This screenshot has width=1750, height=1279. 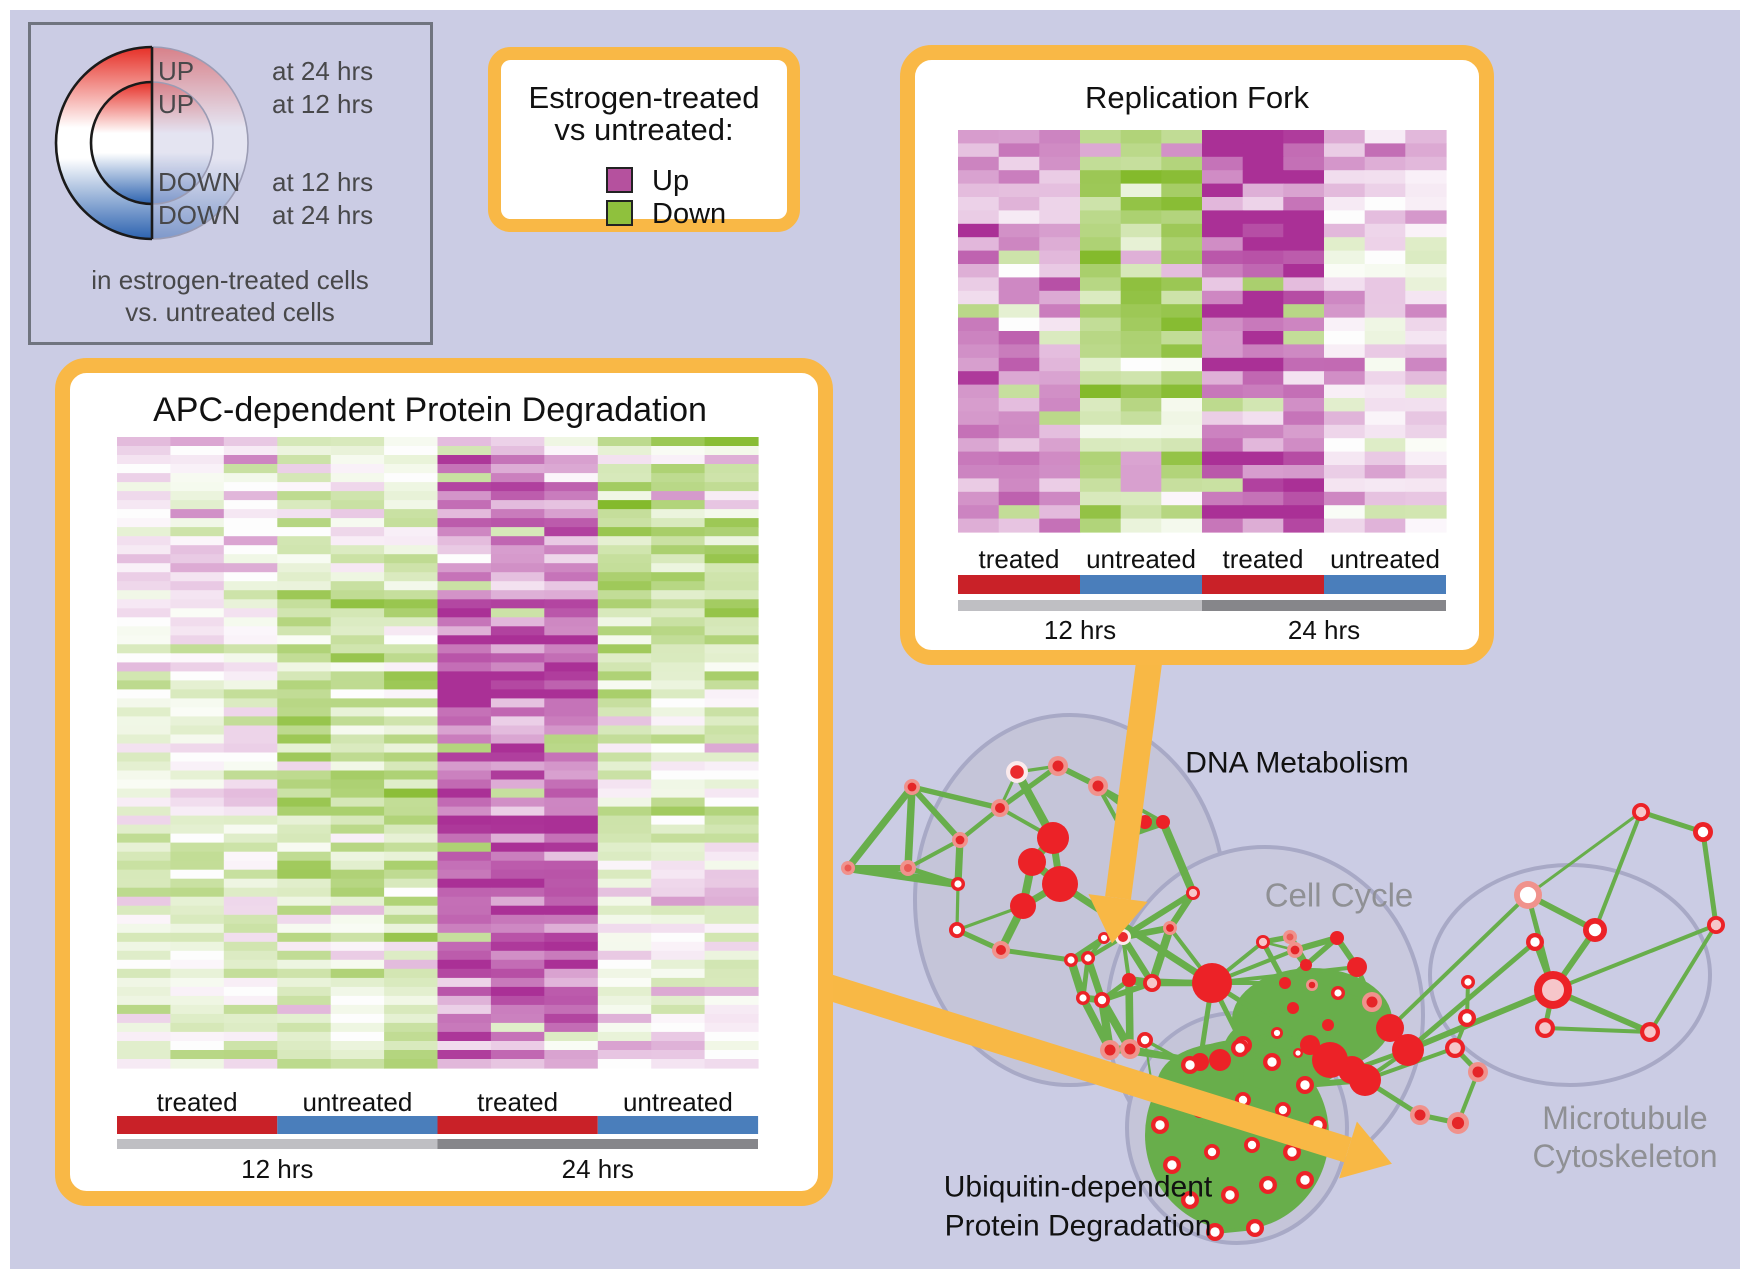 I want to click on gene-set-node-cc, so click(x=1277, y=1033).